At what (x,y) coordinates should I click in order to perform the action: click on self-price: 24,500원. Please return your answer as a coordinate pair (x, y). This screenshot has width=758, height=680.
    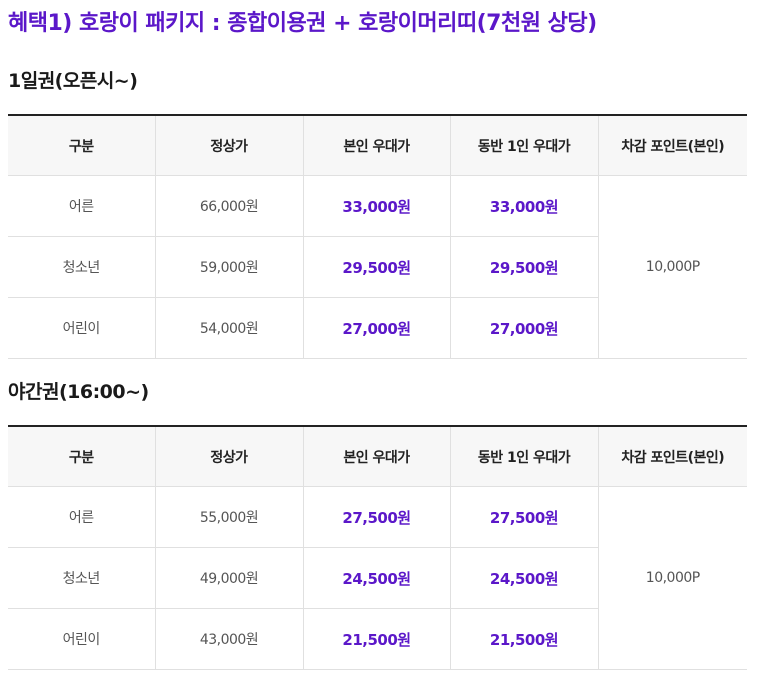
    Looking at the image, I should click on (376, 578).